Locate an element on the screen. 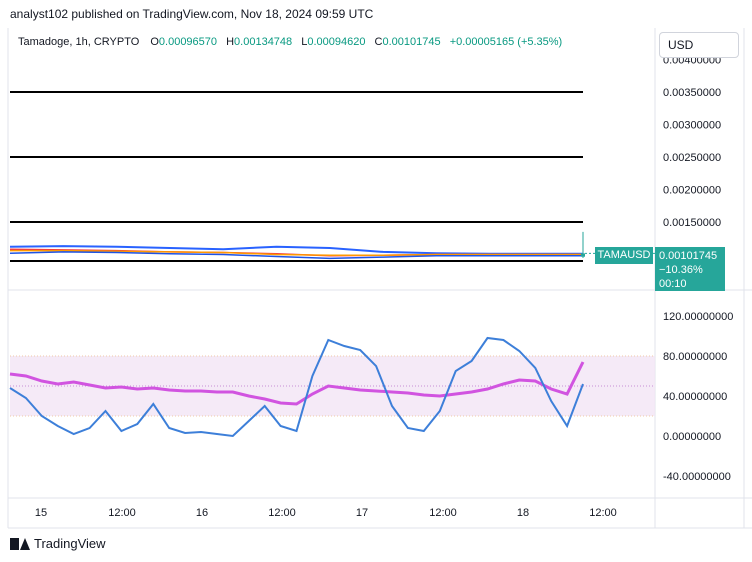 Image resolution: width=752 pixels, height=562 pixels. current-price-box: 0.00101745 −10.36% 00:10 is located at coordinates (690, 269).